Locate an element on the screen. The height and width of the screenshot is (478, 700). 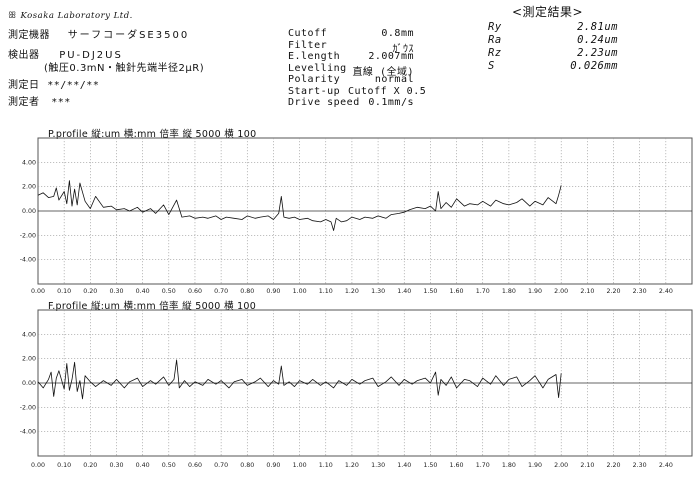
f-profile-line is located at coordinates (299, 379).